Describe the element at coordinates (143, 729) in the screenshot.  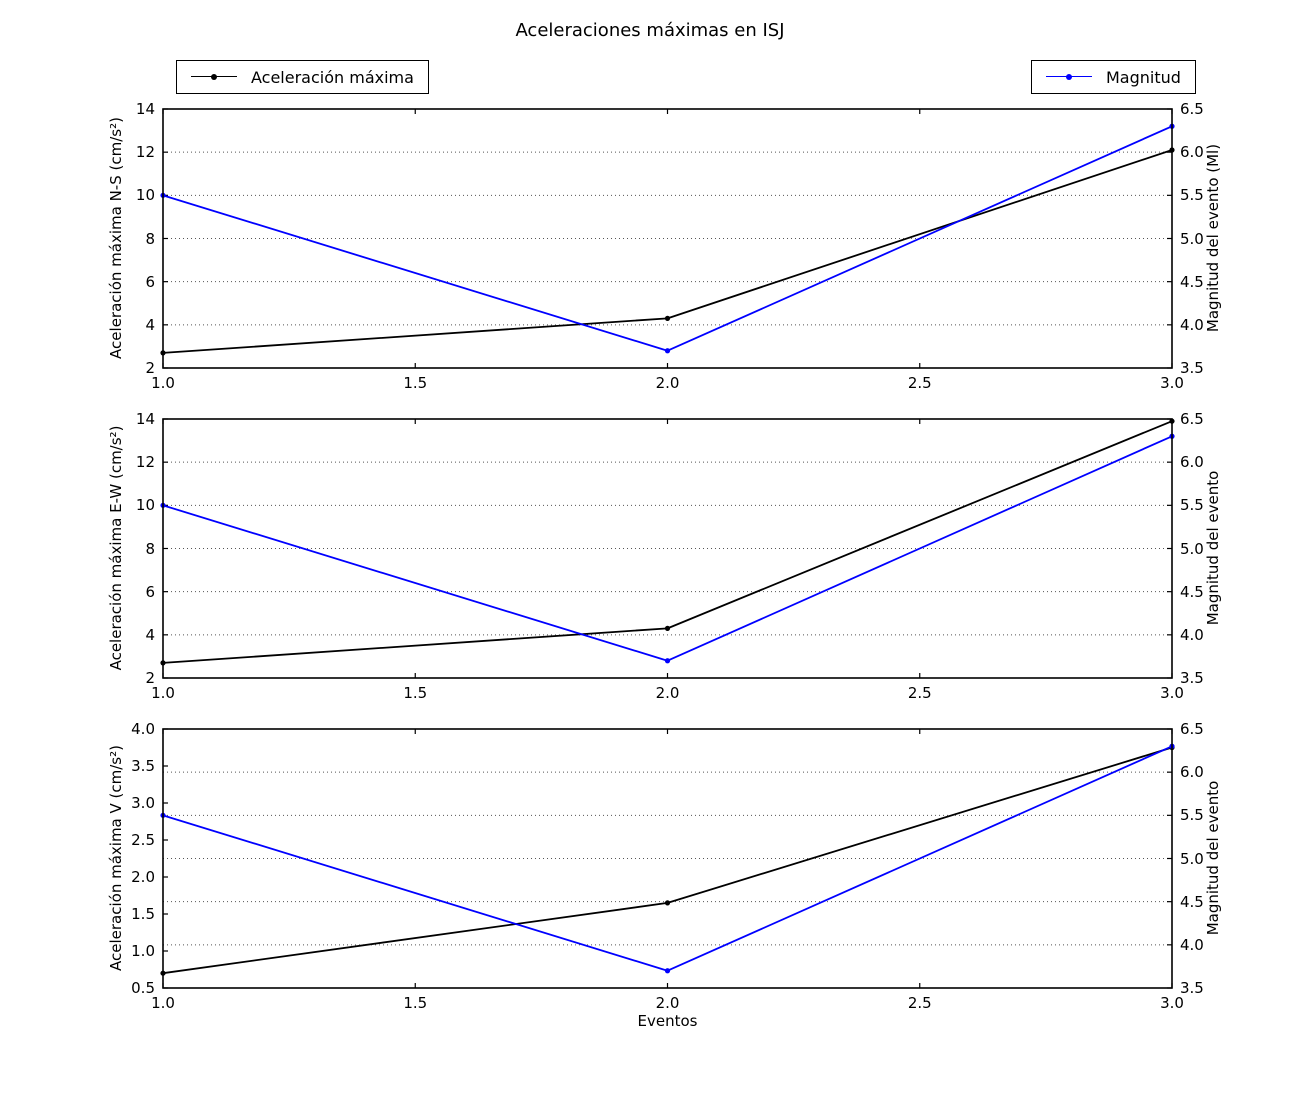
I see `y-tick-label-left: 4.0` at that location.